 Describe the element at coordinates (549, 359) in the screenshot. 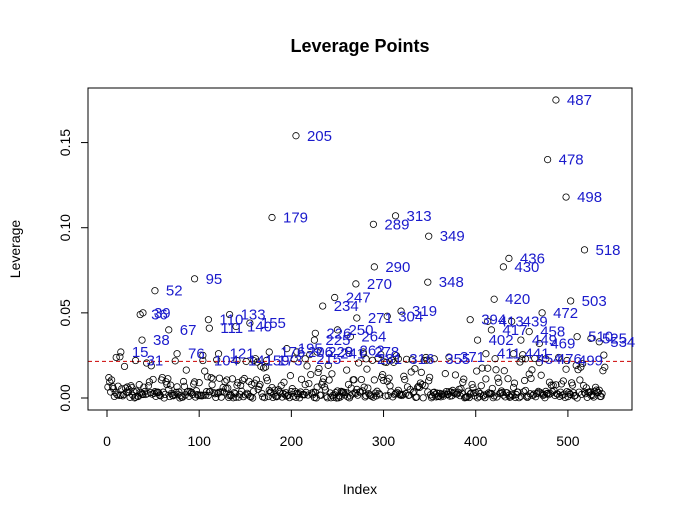

I see `point-label: 454` at that location.